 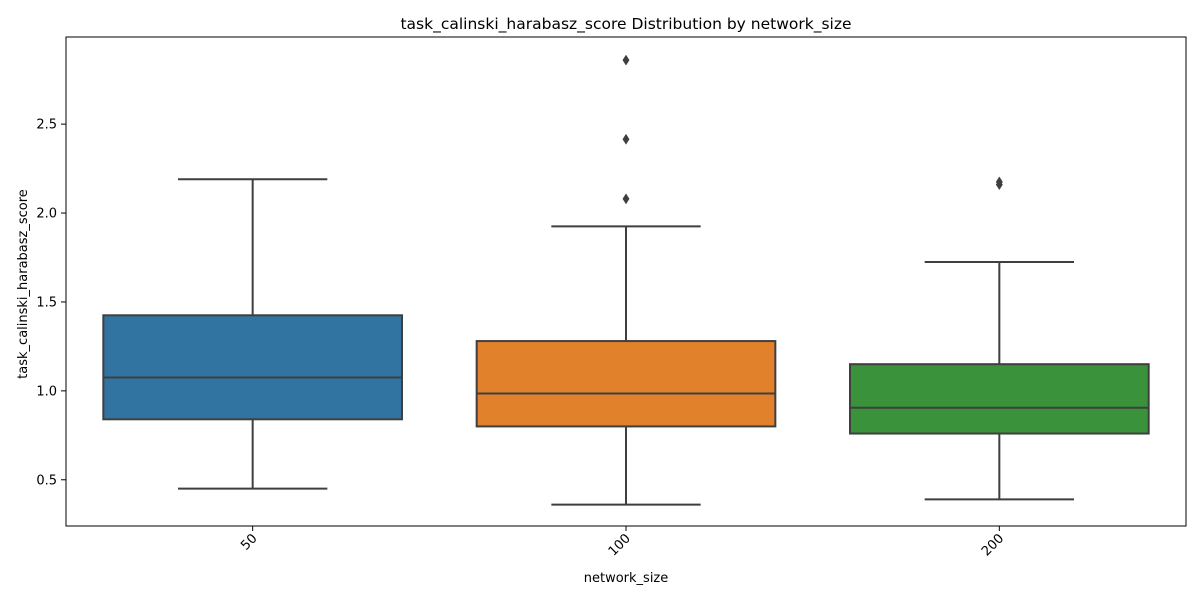 I want to click on y-axis-label: task_calinski_harabasz_score, so click(x=23, y=284).